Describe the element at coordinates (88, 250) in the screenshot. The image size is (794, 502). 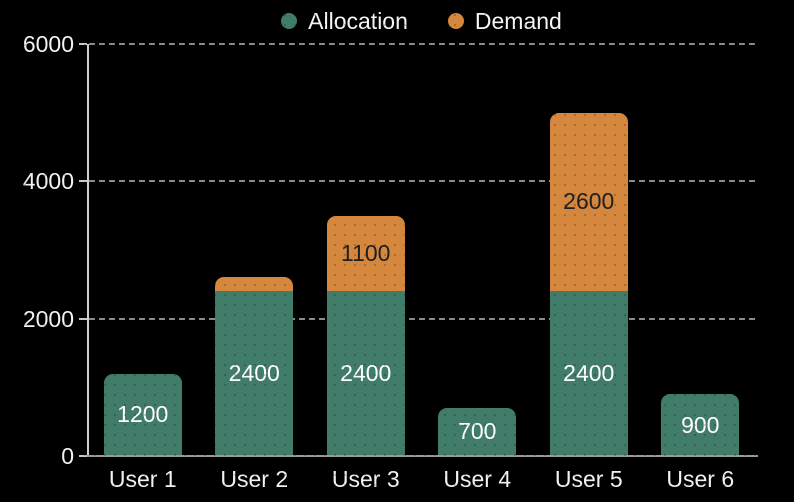
I see `y-axis-line` at that location.